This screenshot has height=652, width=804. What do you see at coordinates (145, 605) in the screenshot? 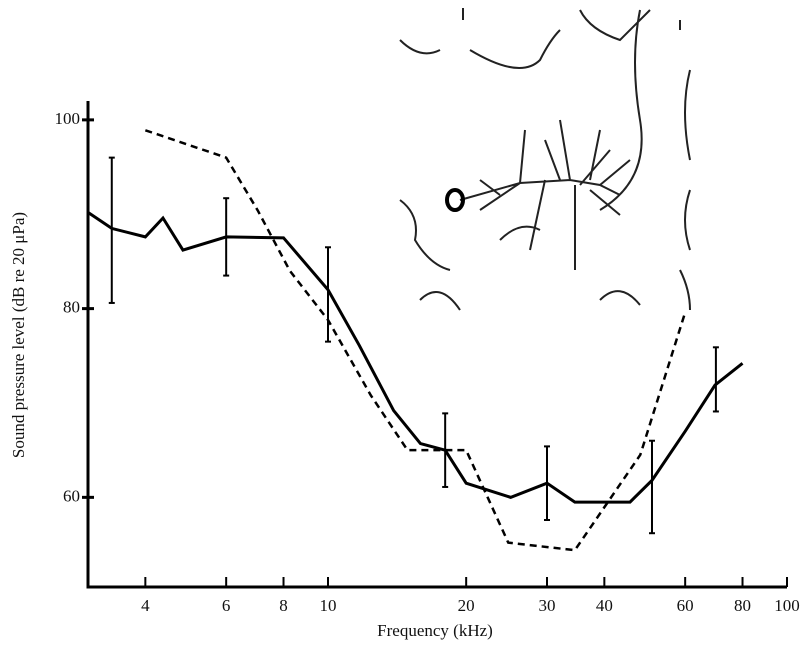
I see `x-tick-label: 4` at bounding box center [145, 605].